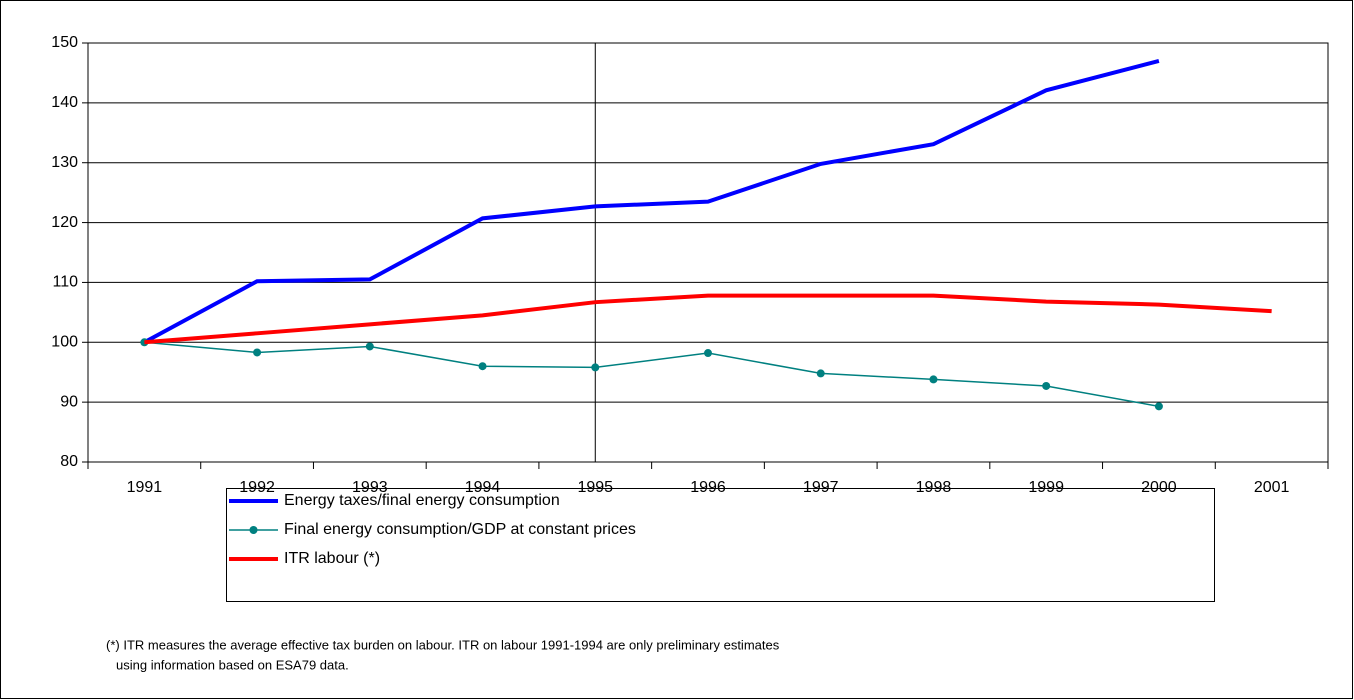  What do you see at coordinates (253, 530) in the screenshot?
I see `legend-marker` at bounding box center [253, 530].